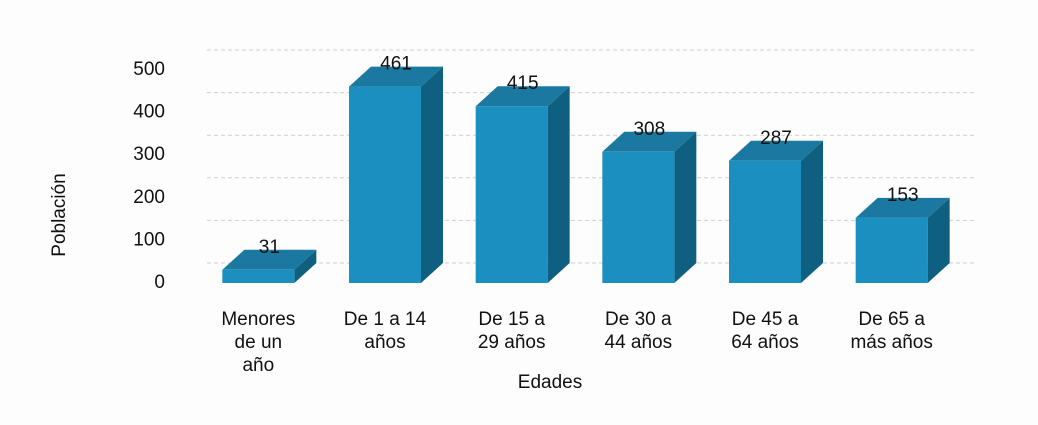  I want to click on data-label: 287, so click(776, 138).